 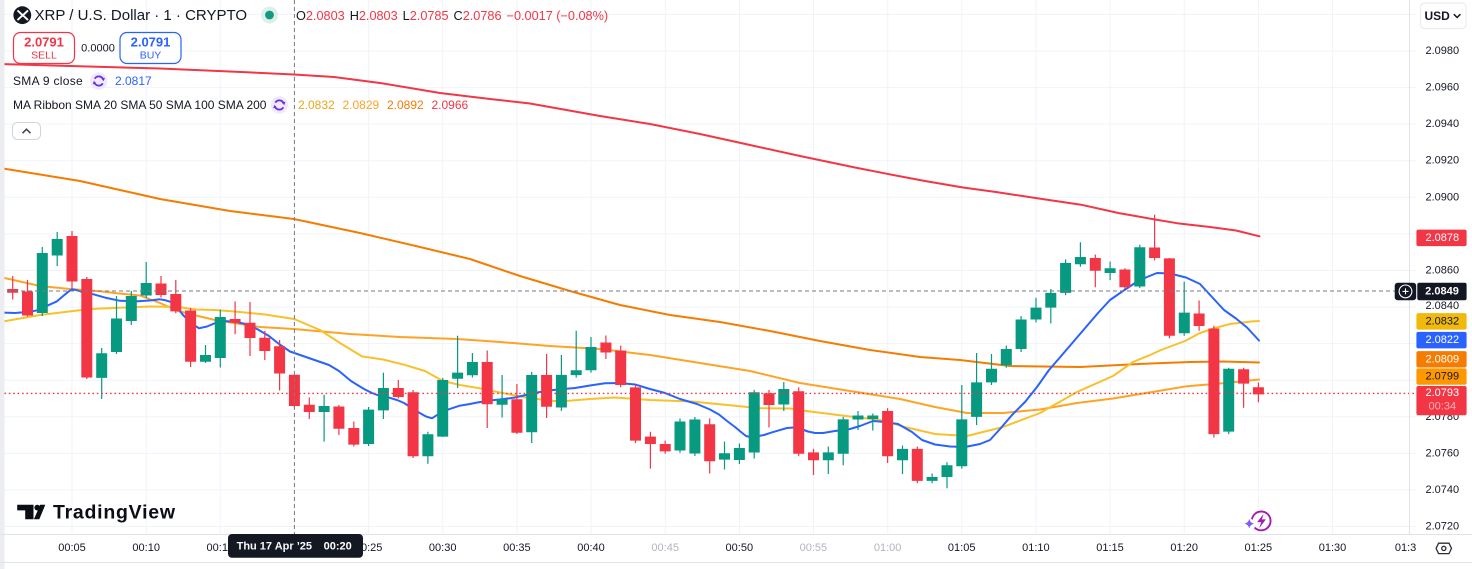 What do you see at coordinates (1442, 291) in the screenshot?
I see `svg-text: 2.0849` at bounding box center [1442, 291].